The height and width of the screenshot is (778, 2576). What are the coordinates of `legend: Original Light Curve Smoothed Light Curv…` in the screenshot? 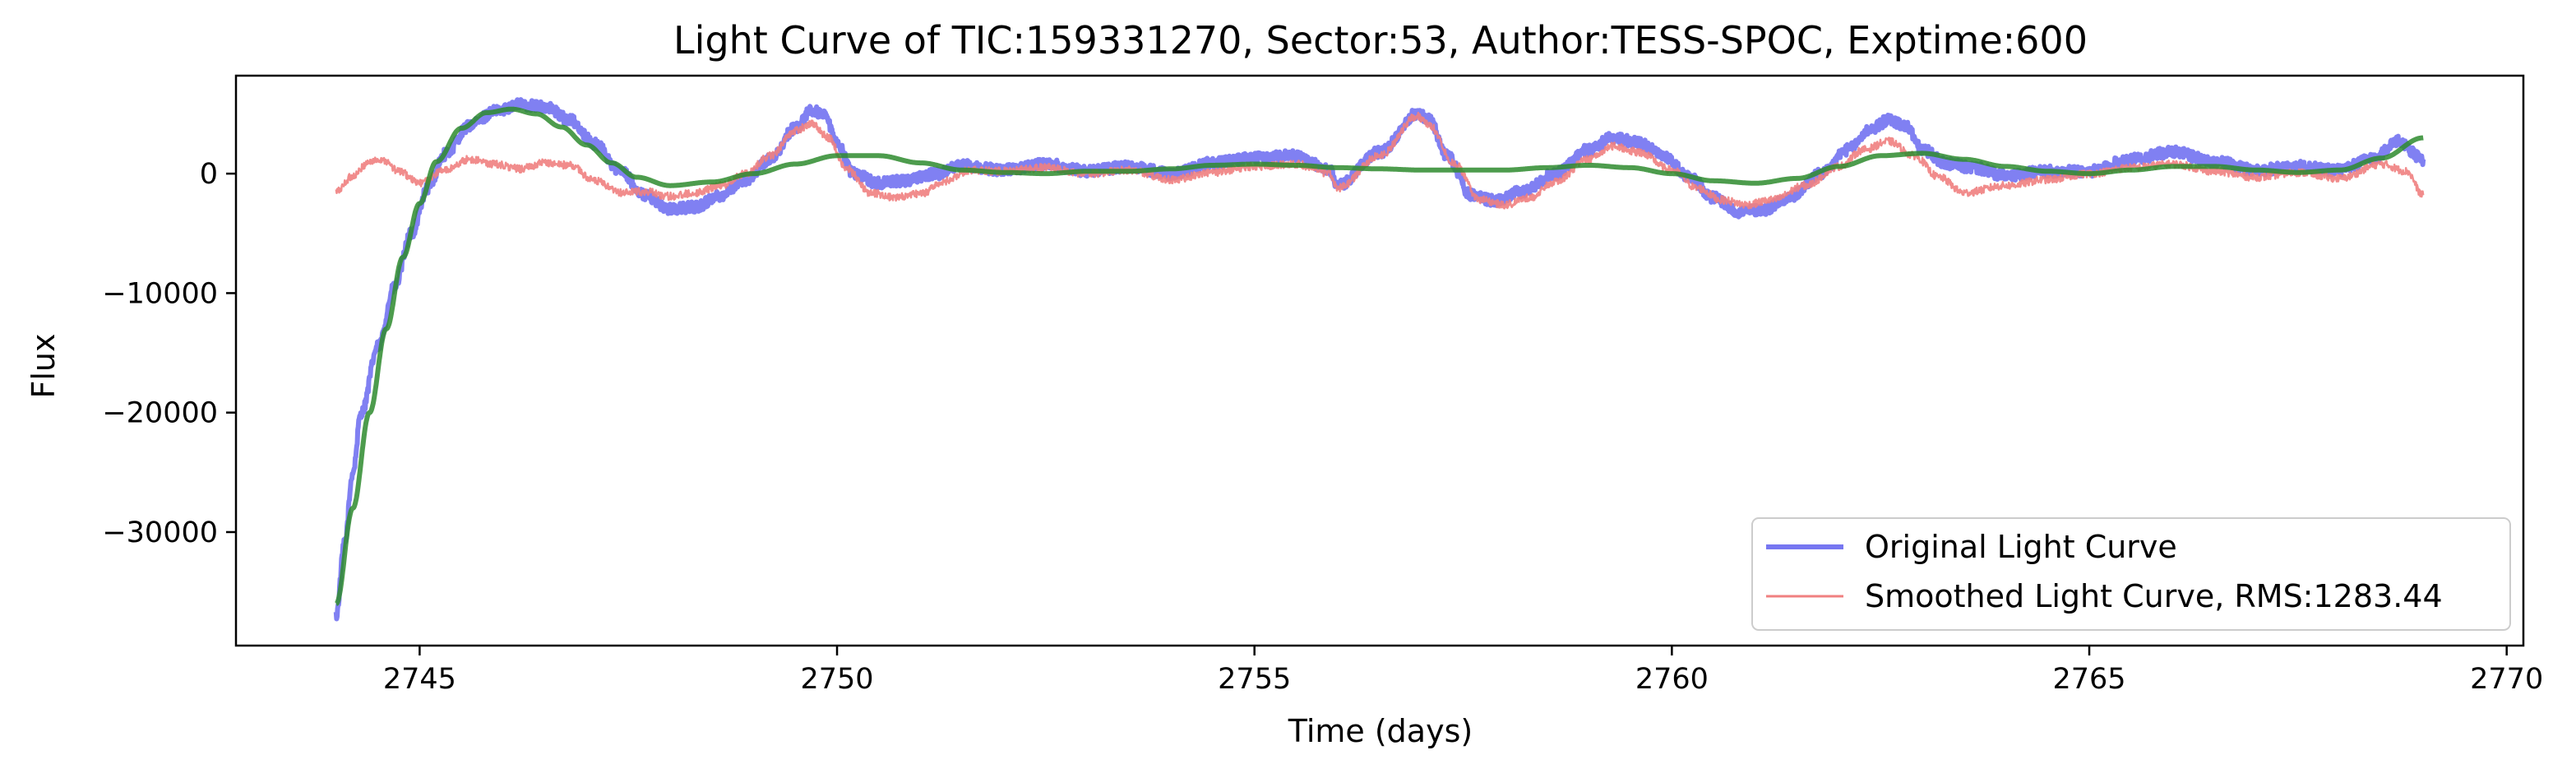 It's located at (2131, 574).